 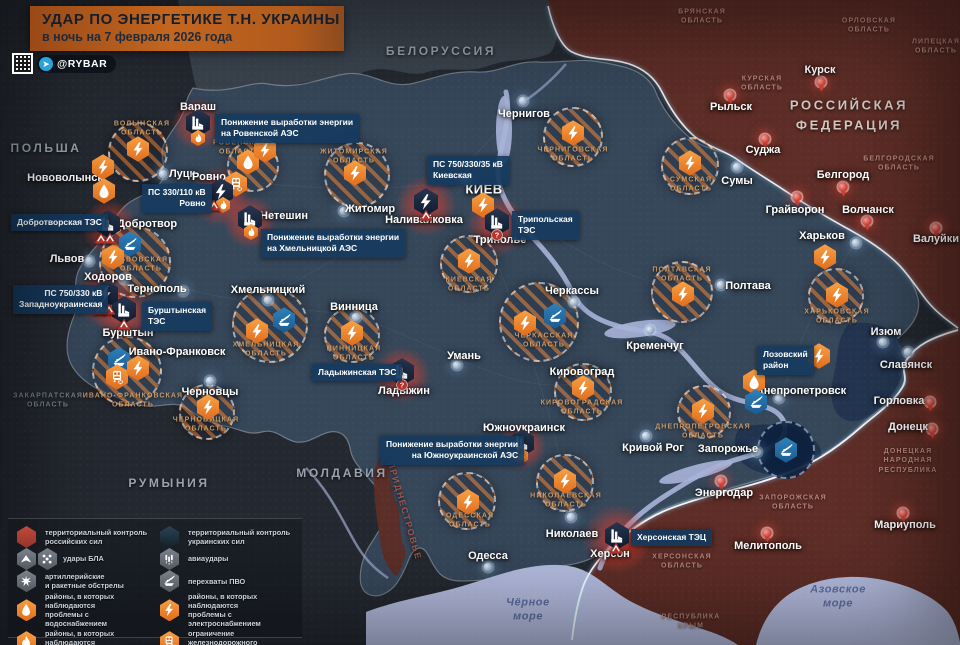 I want to click on map-subtitle: в ночь на 7 февраля 2026 года, so click(x=137, y=37).